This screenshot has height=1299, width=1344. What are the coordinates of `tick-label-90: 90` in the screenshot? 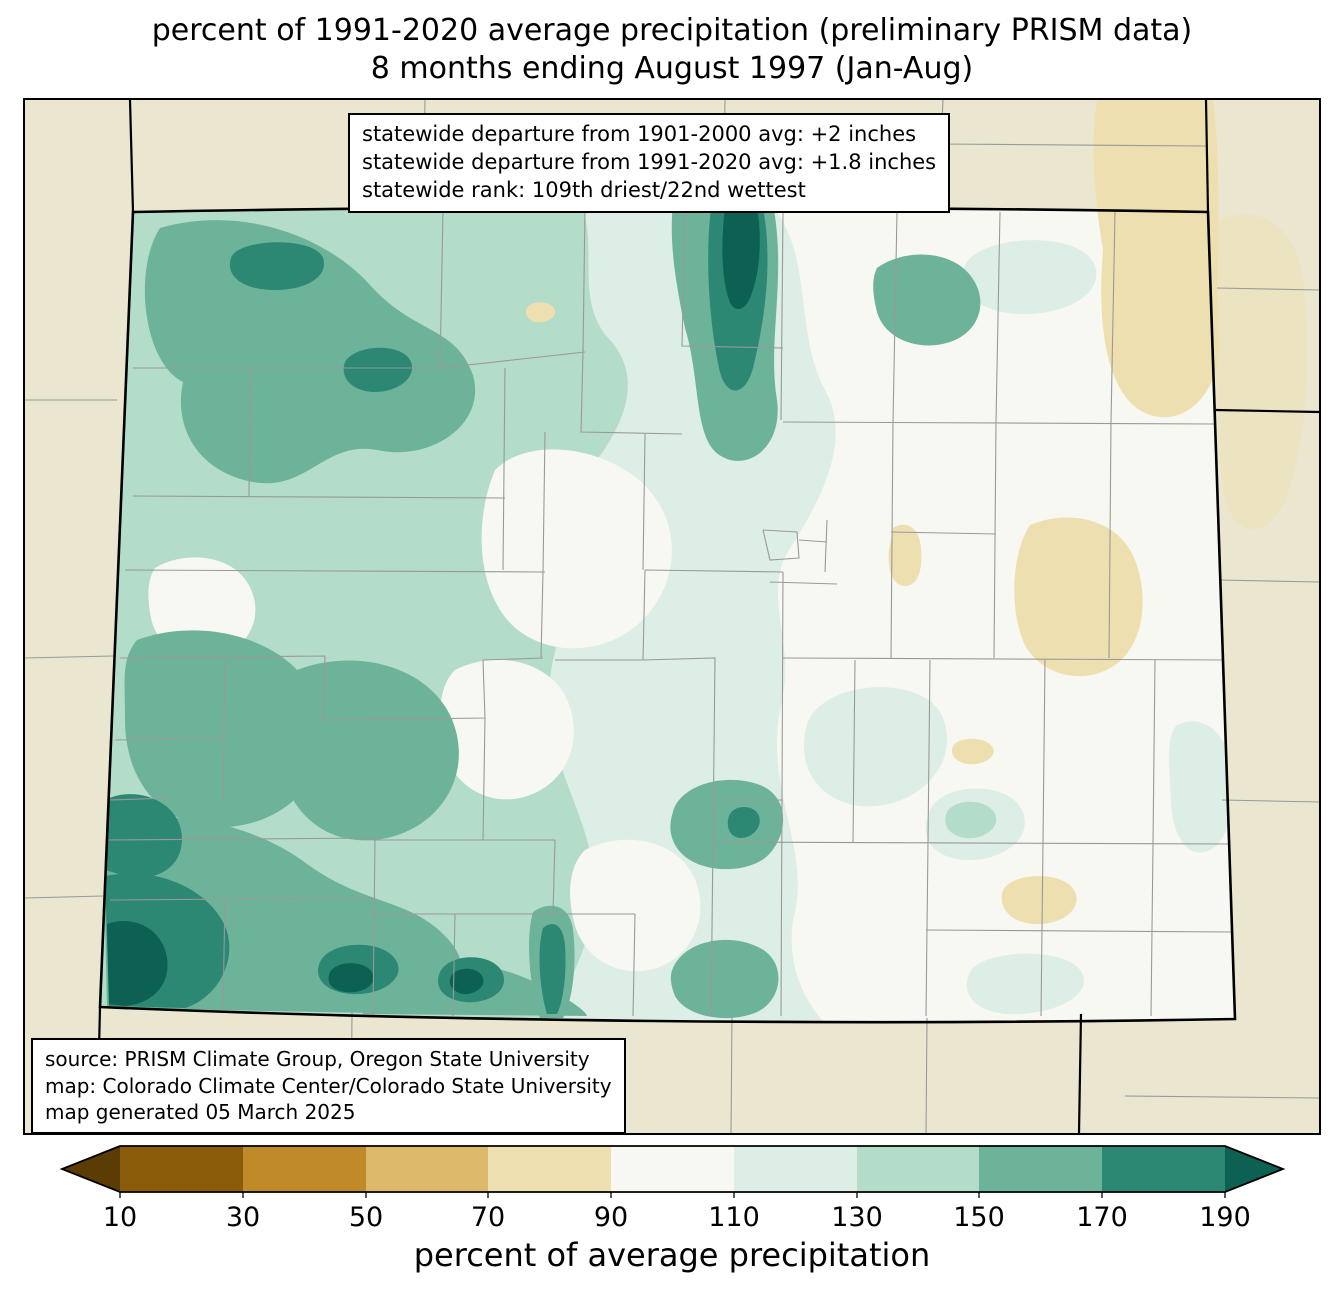 It's located at (611, 1217).